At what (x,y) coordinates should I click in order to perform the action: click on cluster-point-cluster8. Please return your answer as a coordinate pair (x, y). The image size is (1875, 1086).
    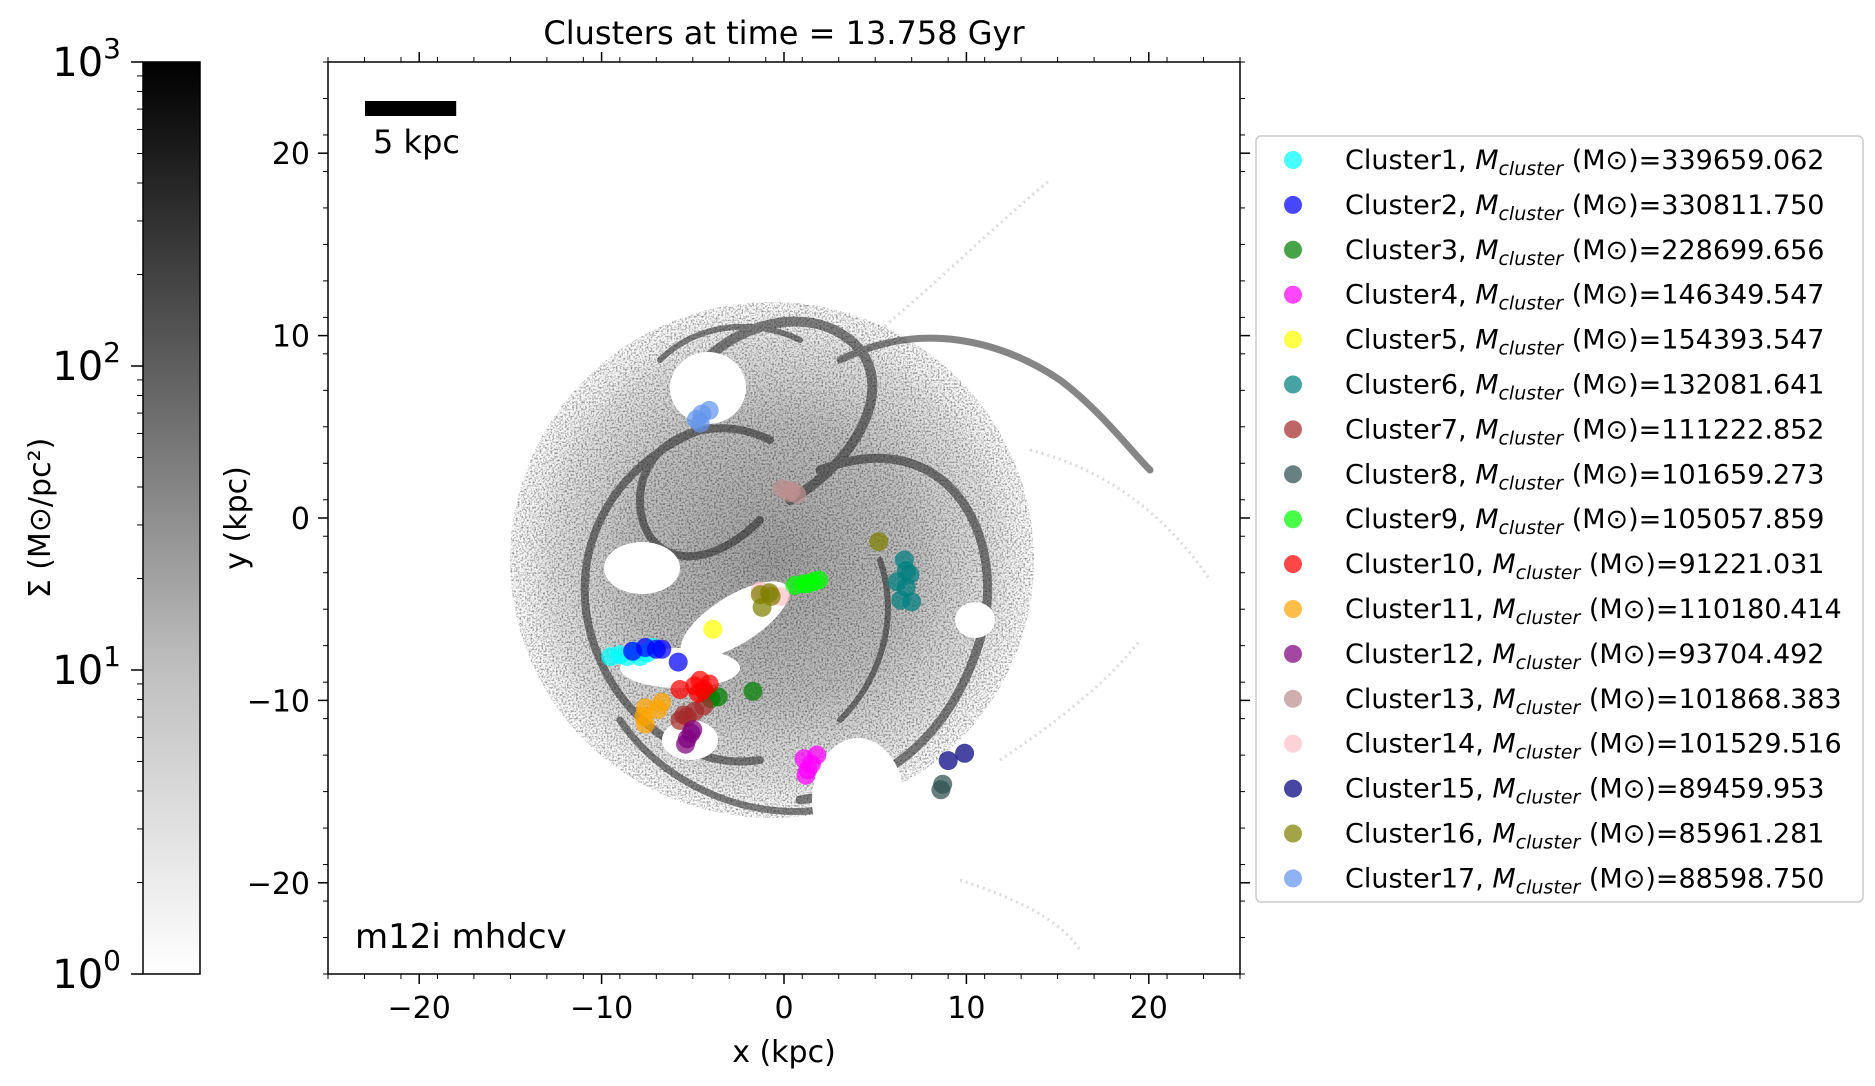
    Looking at the image, I should click on (943, 784).